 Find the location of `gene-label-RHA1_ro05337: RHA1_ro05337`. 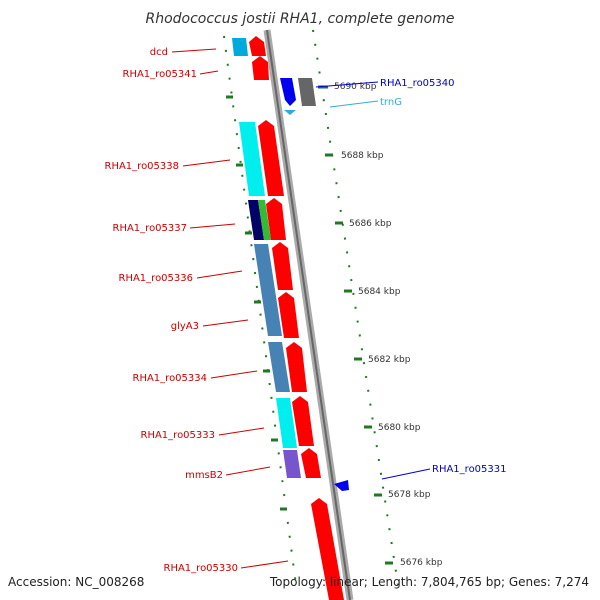

gene-label-RHA1_ro05337: RHA1_ro05337 is located at coordinates (150, 228).